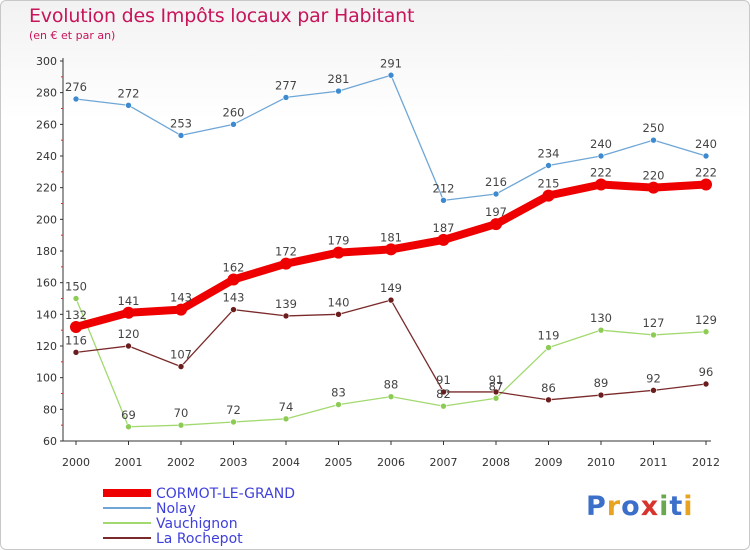 This screenshot has width=750, height=550. What do you see at coordinates (496, 380) in the screenshot?
I see `data-label: 91` at bounding box center [496, 380].